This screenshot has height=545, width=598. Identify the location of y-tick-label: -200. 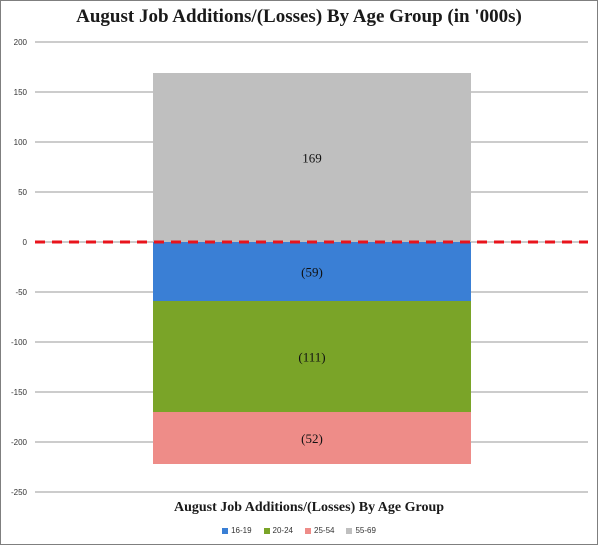
(19, 442).